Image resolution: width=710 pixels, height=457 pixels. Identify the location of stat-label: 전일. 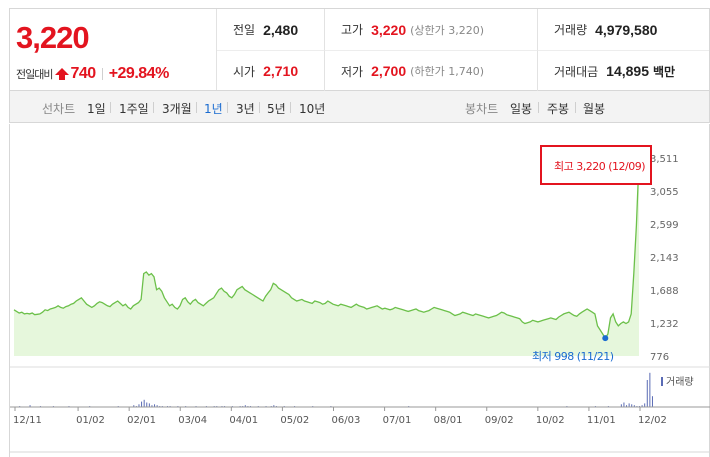
(244, 30).